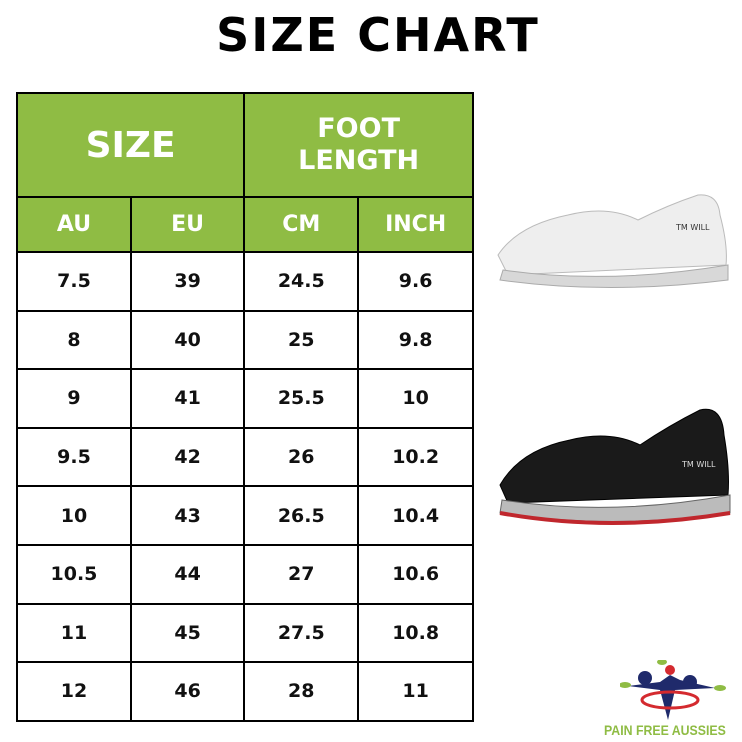 This screenshot has height=742, width=742. Describe the element at coordinates (301, 457) in the screenshot. I see `cm-cell: 26` at that location.